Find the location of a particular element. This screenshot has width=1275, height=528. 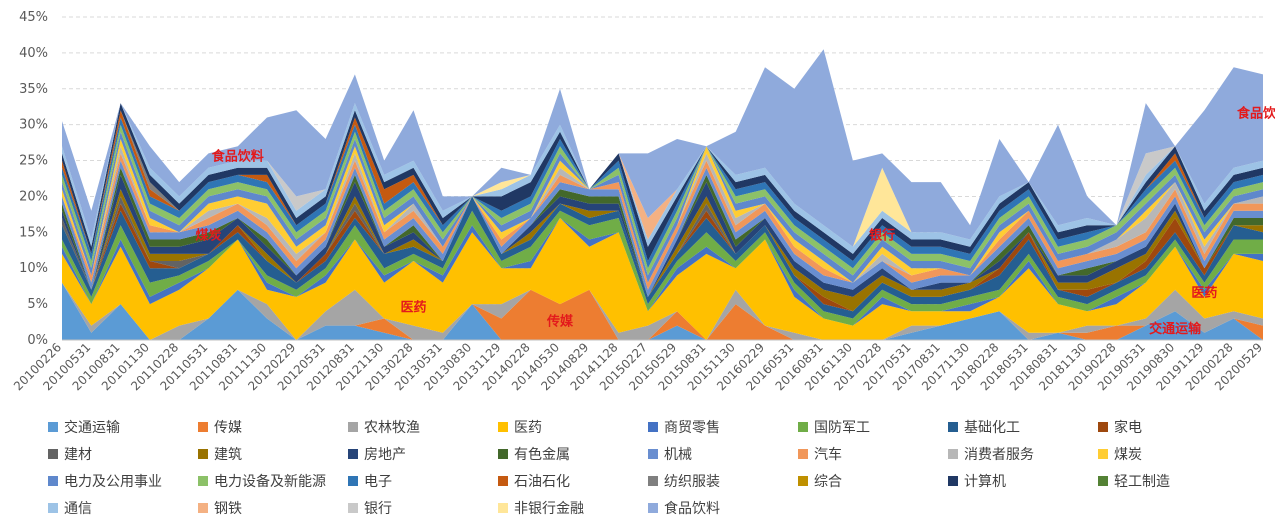

legend-label: 交通运输 is located at coordinates (92, 427).